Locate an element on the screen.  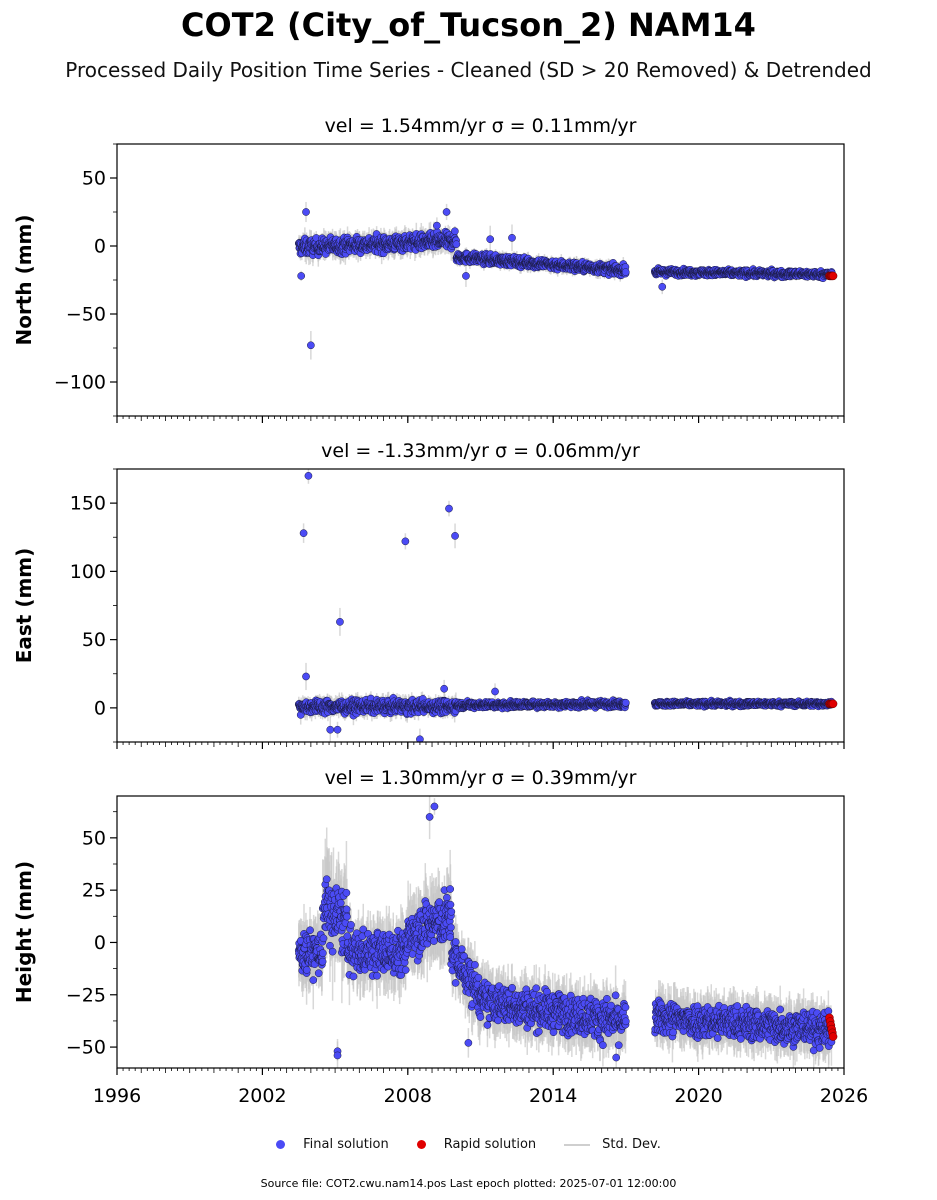
final-solution-points is located at coordinates (565, 279).